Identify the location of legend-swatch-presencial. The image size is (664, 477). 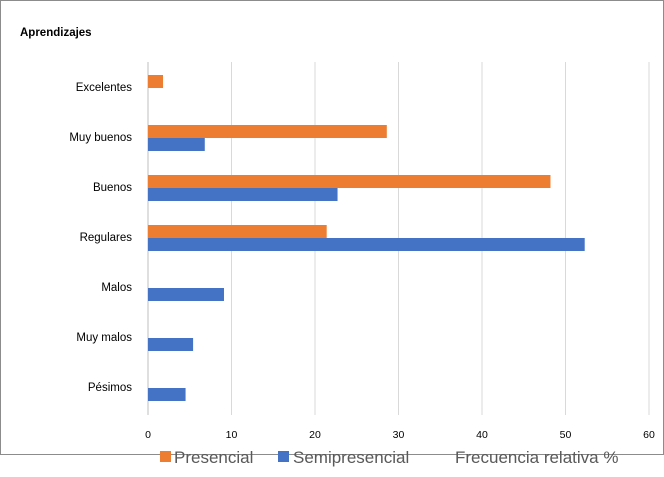
(165, 456).